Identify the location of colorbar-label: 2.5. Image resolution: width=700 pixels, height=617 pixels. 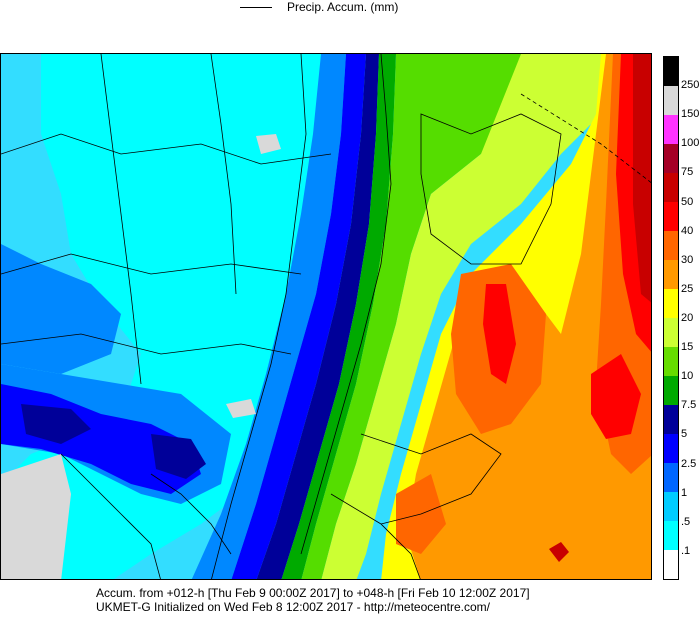
(689, 463).